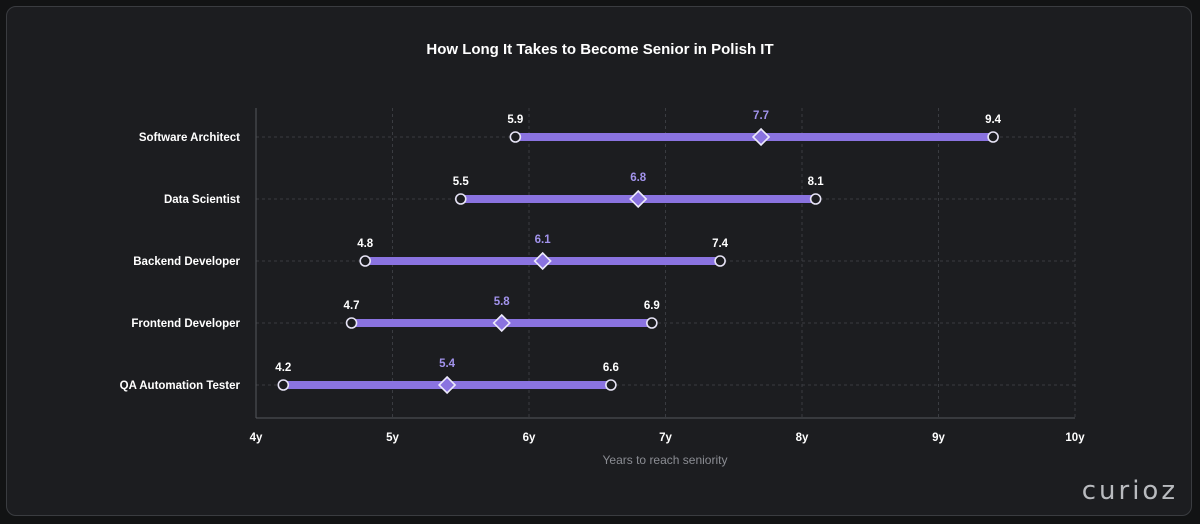 Image resolution: width=1200 pixels, height=524 pixels. I want to click on min-value-label: 5.9, so click(515, 120).